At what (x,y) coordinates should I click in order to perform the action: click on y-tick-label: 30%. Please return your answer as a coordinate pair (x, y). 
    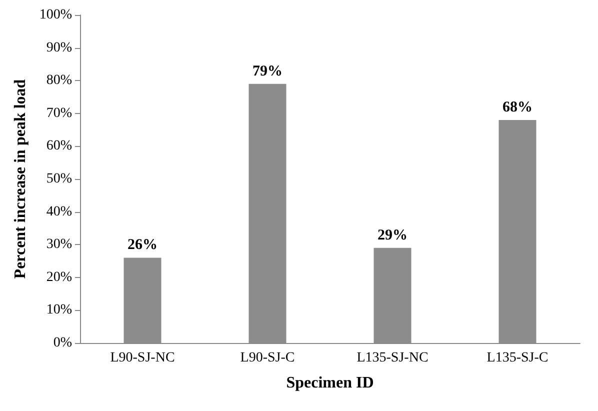
    Looking at the image, I should click on (59, 244).